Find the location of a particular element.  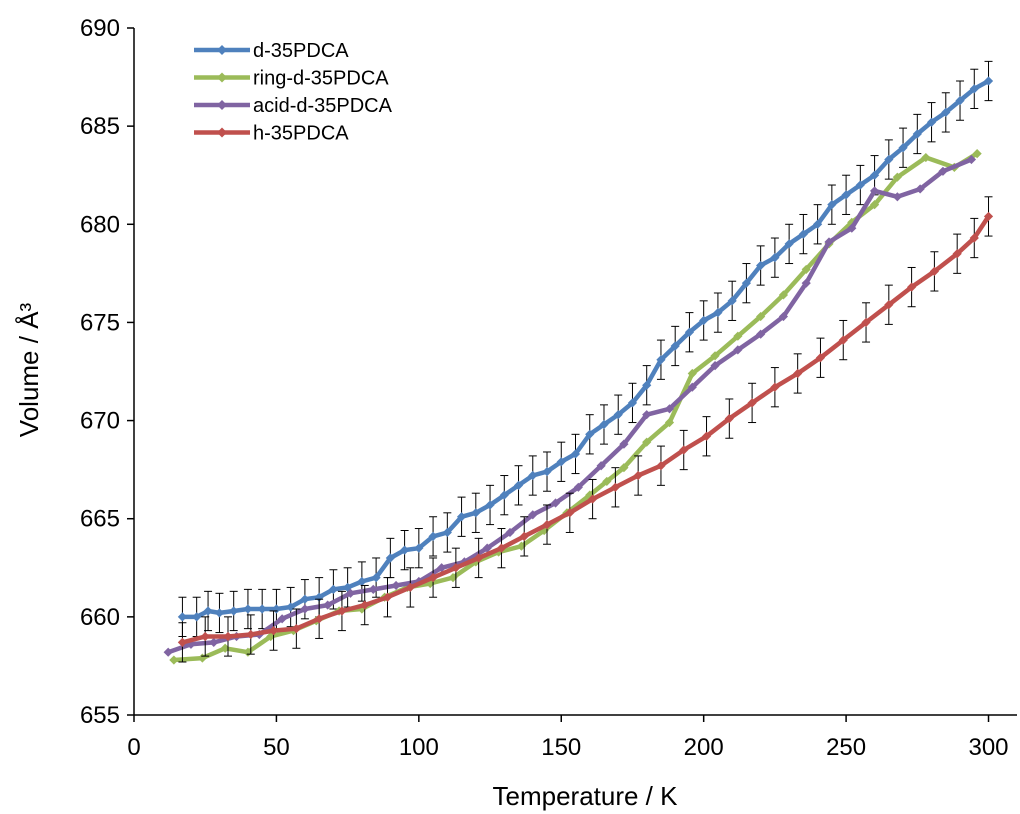

x-tick-label: 0 is located at coordinates (133, 747).